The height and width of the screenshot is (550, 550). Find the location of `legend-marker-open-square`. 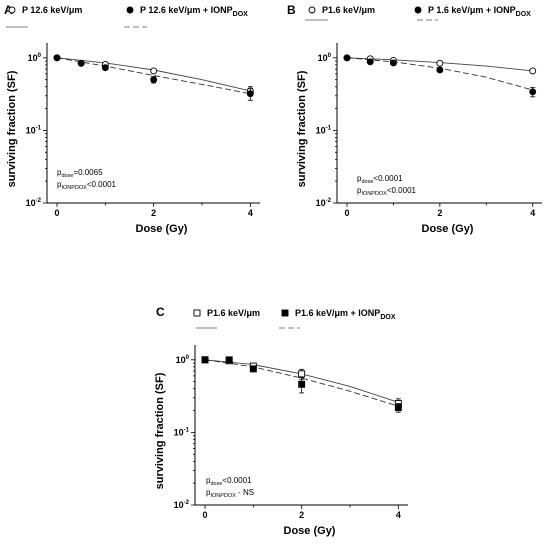

legend-marker-open-square is located at coordinates (197, 313).